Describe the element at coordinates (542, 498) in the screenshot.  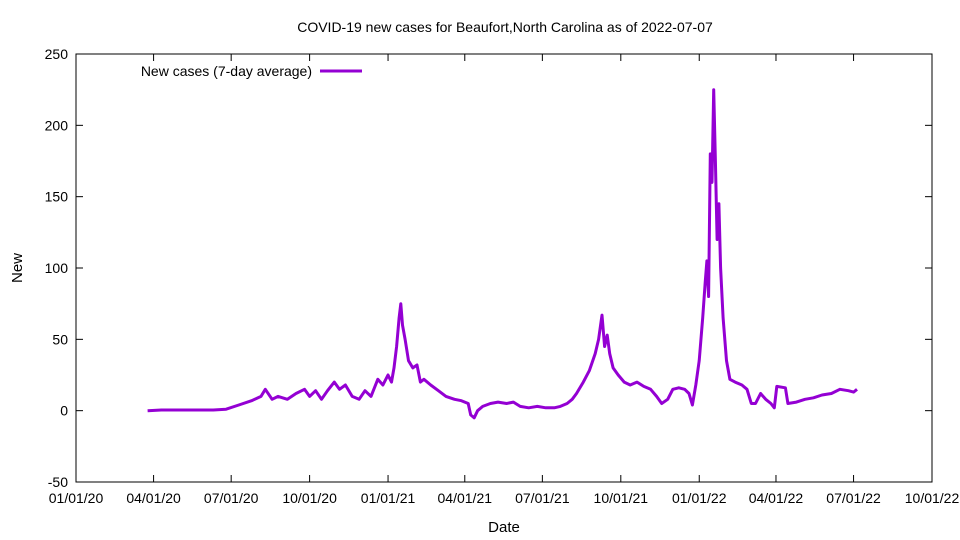
I see `x-tick-label: 07/01/21` at that location.